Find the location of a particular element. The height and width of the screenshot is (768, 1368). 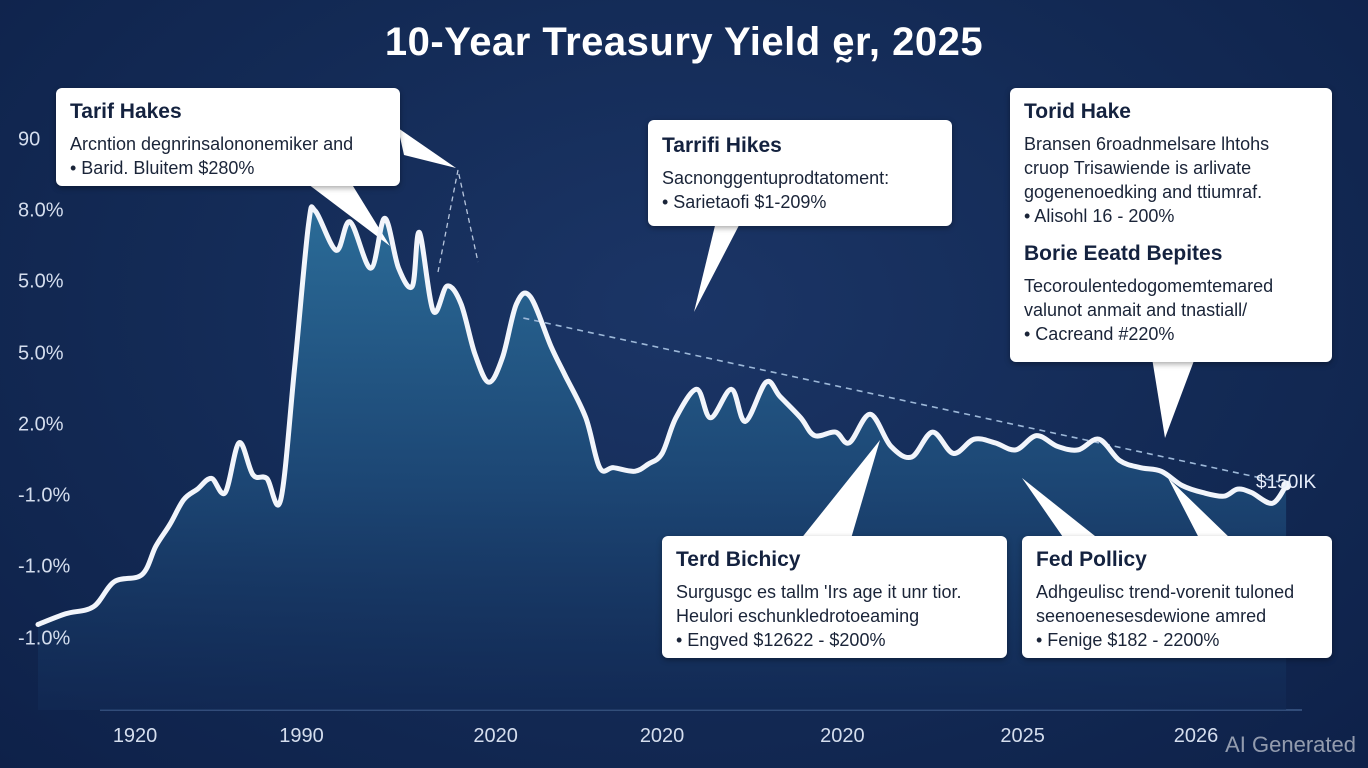

x-tick-label: 2026 is located at coordinates (1196, 736).